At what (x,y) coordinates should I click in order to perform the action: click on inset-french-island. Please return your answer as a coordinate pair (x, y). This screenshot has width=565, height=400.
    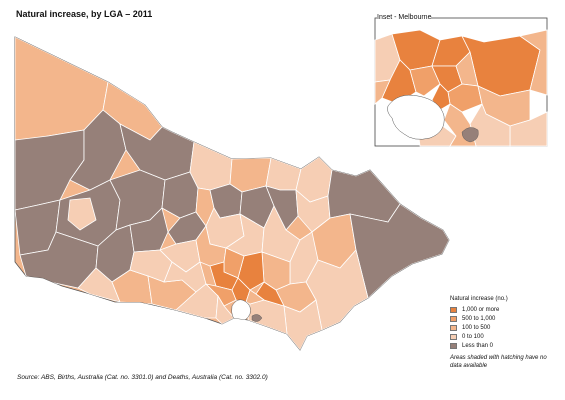
    Looking at the image, I should click on (470, 135).